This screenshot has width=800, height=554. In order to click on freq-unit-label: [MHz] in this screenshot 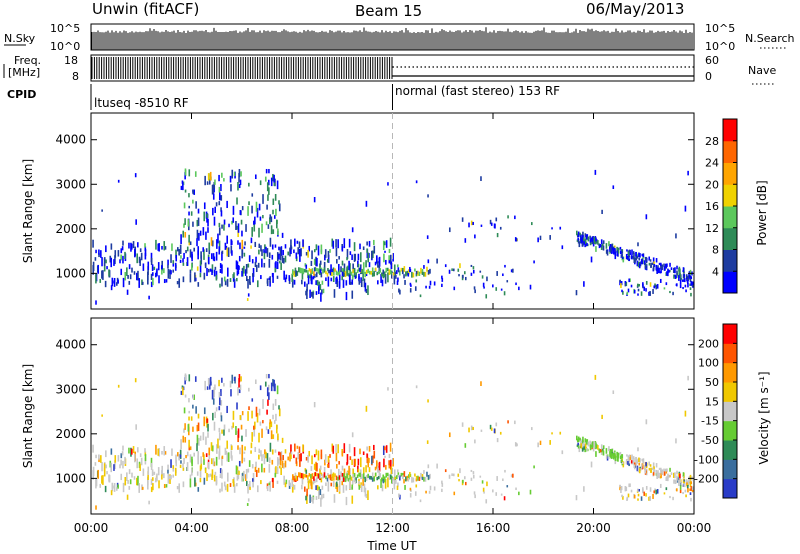, I will do `click(24, 72)`.